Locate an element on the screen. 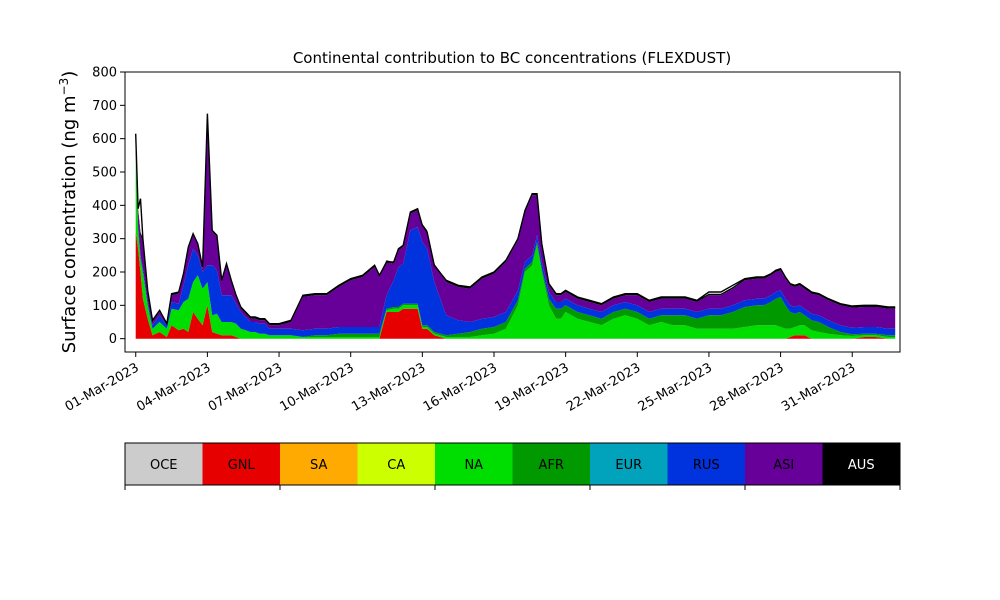 Image resolution: width=1000 pixels, height=600 pixels. legend-label-eur: EUR is located at coordinates (628, 465).